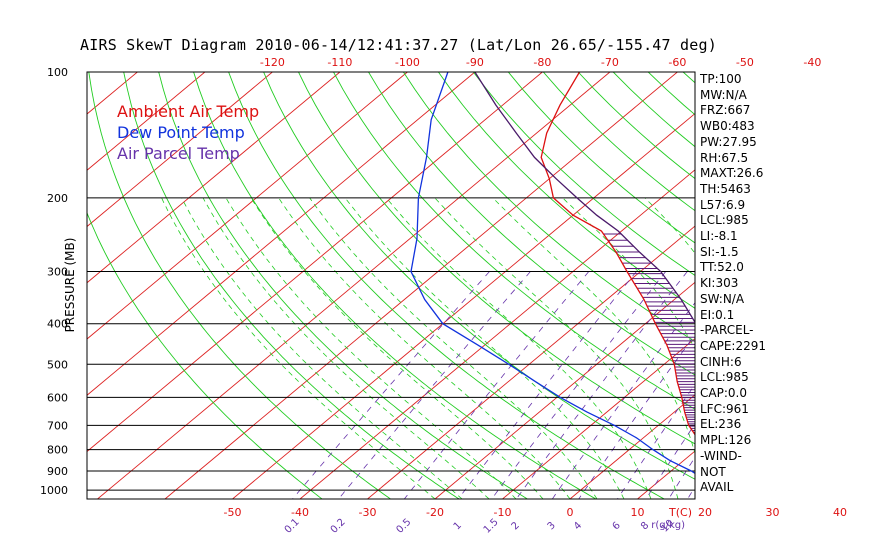 The height and width of the screenshot is (560, 870). Describe the element at coordinates (726, 440) in the screenshot. I see `index-panel-entry: MPL:126` at that location.